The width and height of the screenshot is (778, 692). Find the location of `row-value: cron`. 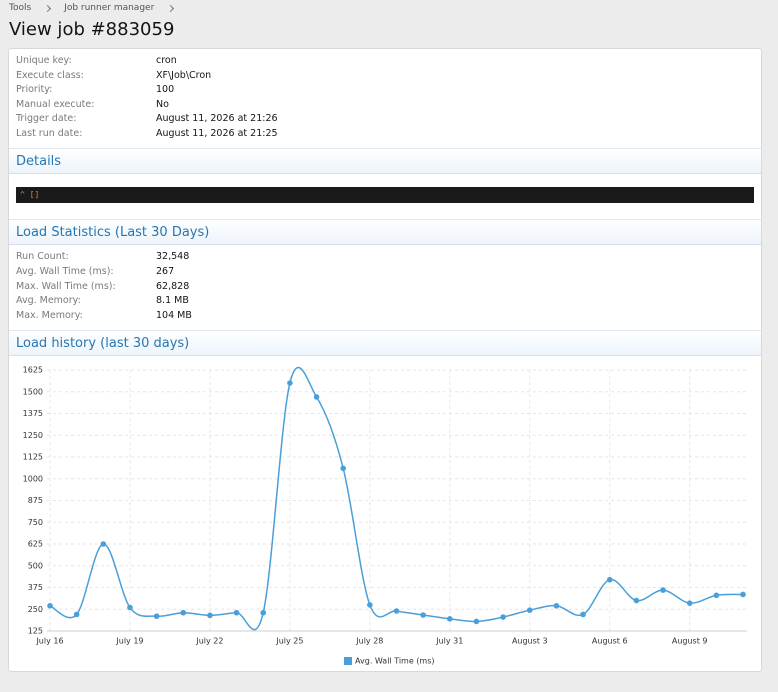

row-value: cron is located at coordinates (166, 60).